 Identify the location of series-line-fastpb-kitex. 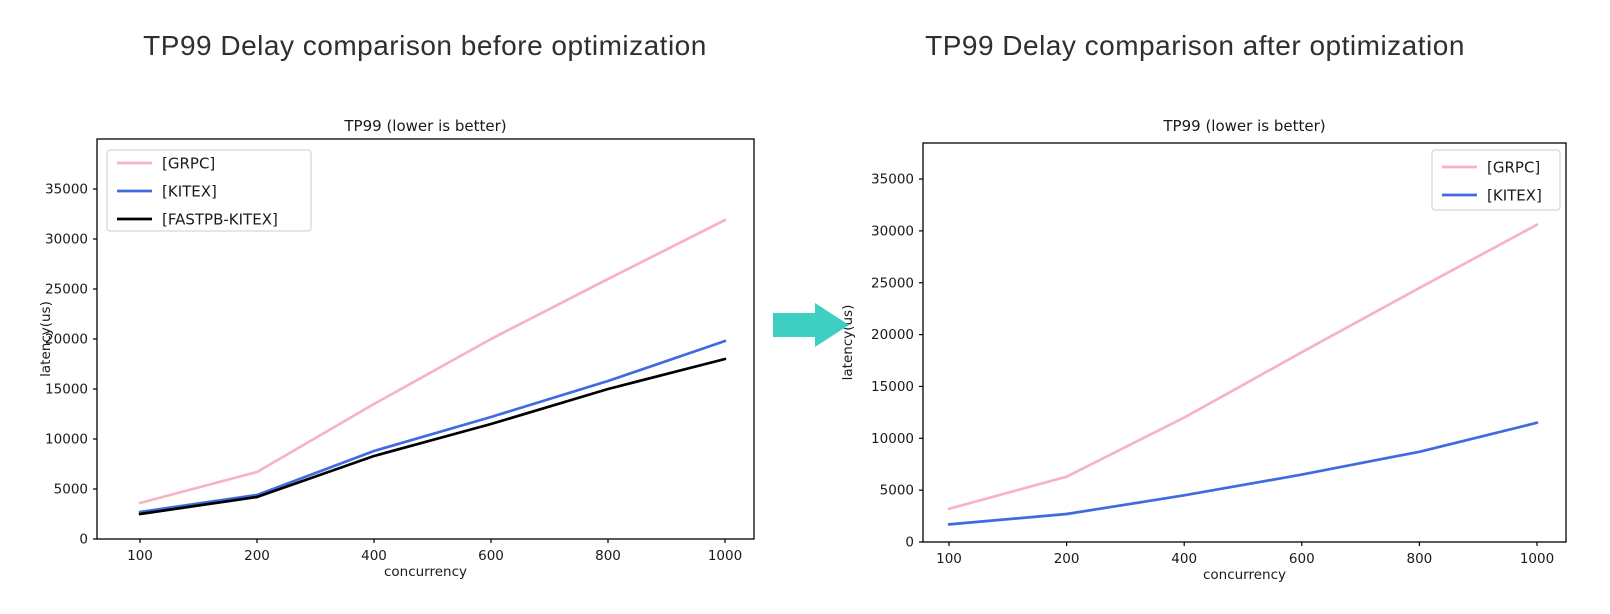
(432, 436).